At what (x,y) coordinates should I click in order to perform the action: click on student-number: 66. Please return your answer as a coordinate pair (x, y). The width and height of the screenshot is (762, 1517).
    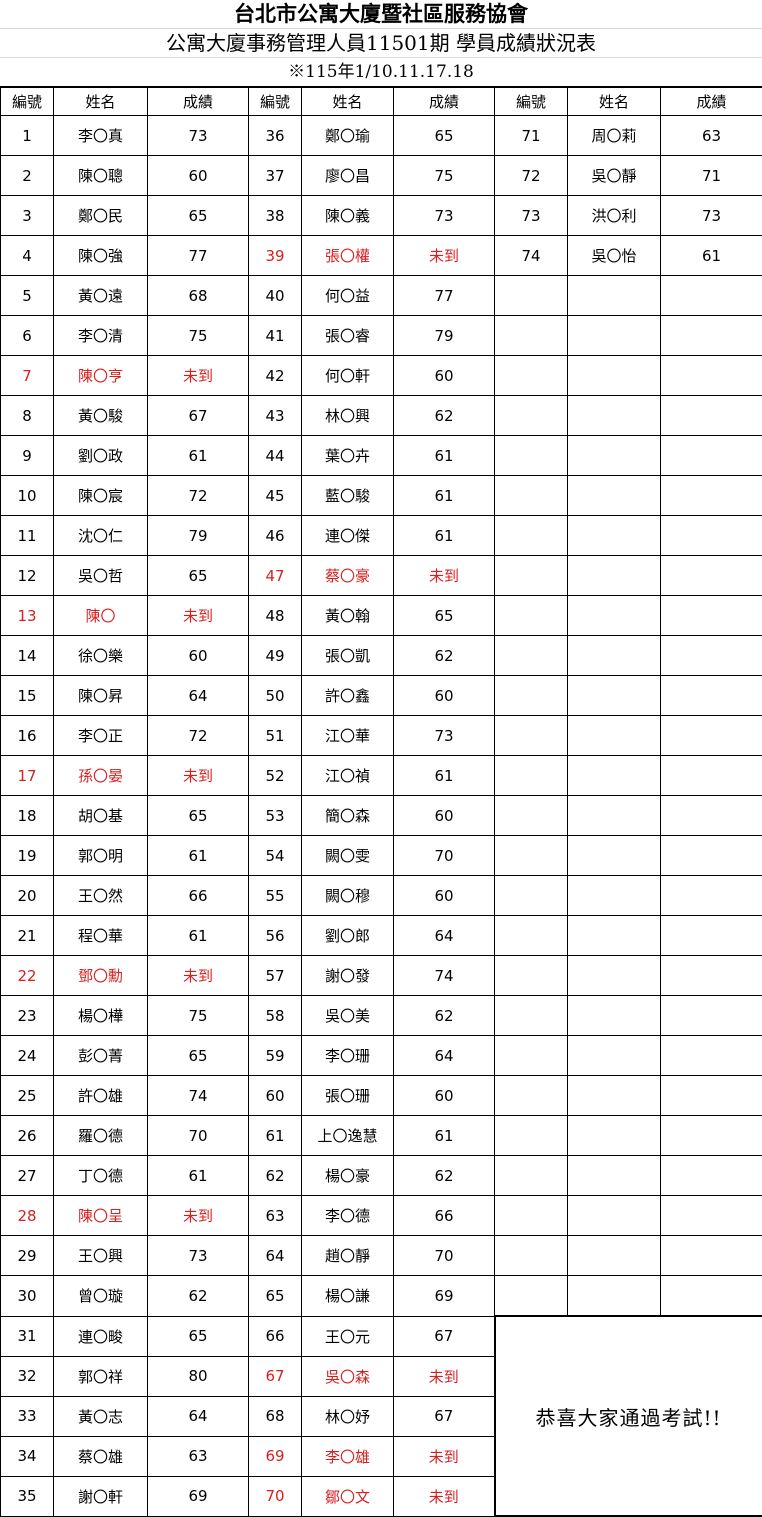
    Looking at the image, I should click on (275, 1336).